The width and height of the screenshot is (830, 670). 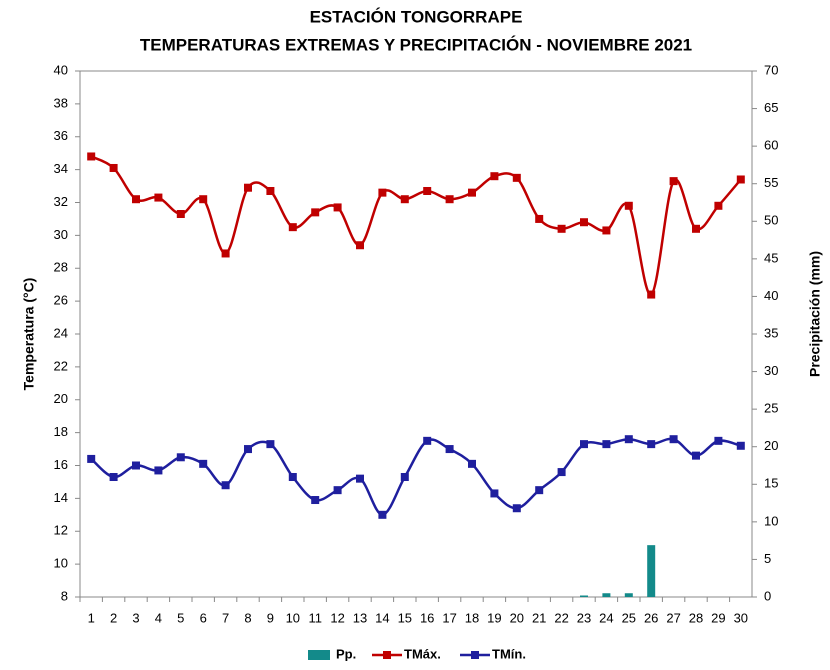 What do you see at coordinates (61, 300) in the screenshot?
I see `y-tick-label: 26` at bounding box center [61, 300].